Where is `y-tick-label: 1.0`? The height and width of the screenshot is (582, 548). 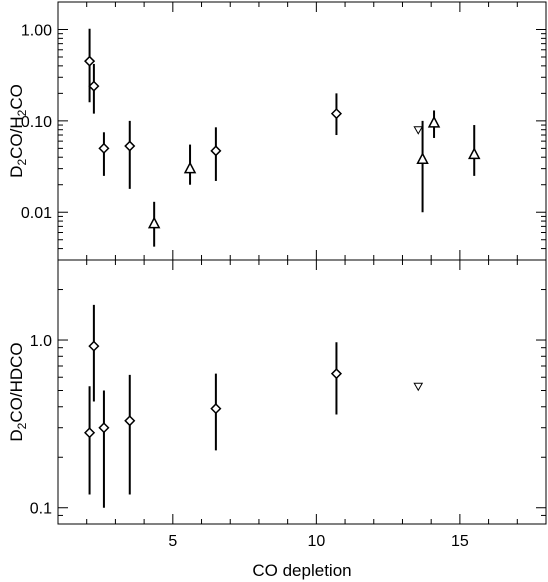
y-tick-label: 1.0 is located at coordinates (41, 341).